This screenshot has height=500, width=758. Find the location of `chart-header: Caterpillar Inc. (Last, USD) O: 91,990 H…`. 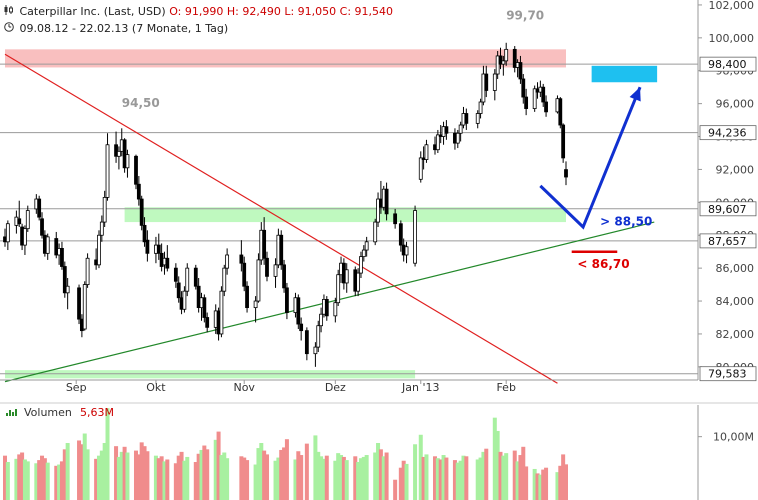

chart-header: Caterpillar Inc. (Last, USD) O: 91,990 H… is located at coordinates (198, 11).